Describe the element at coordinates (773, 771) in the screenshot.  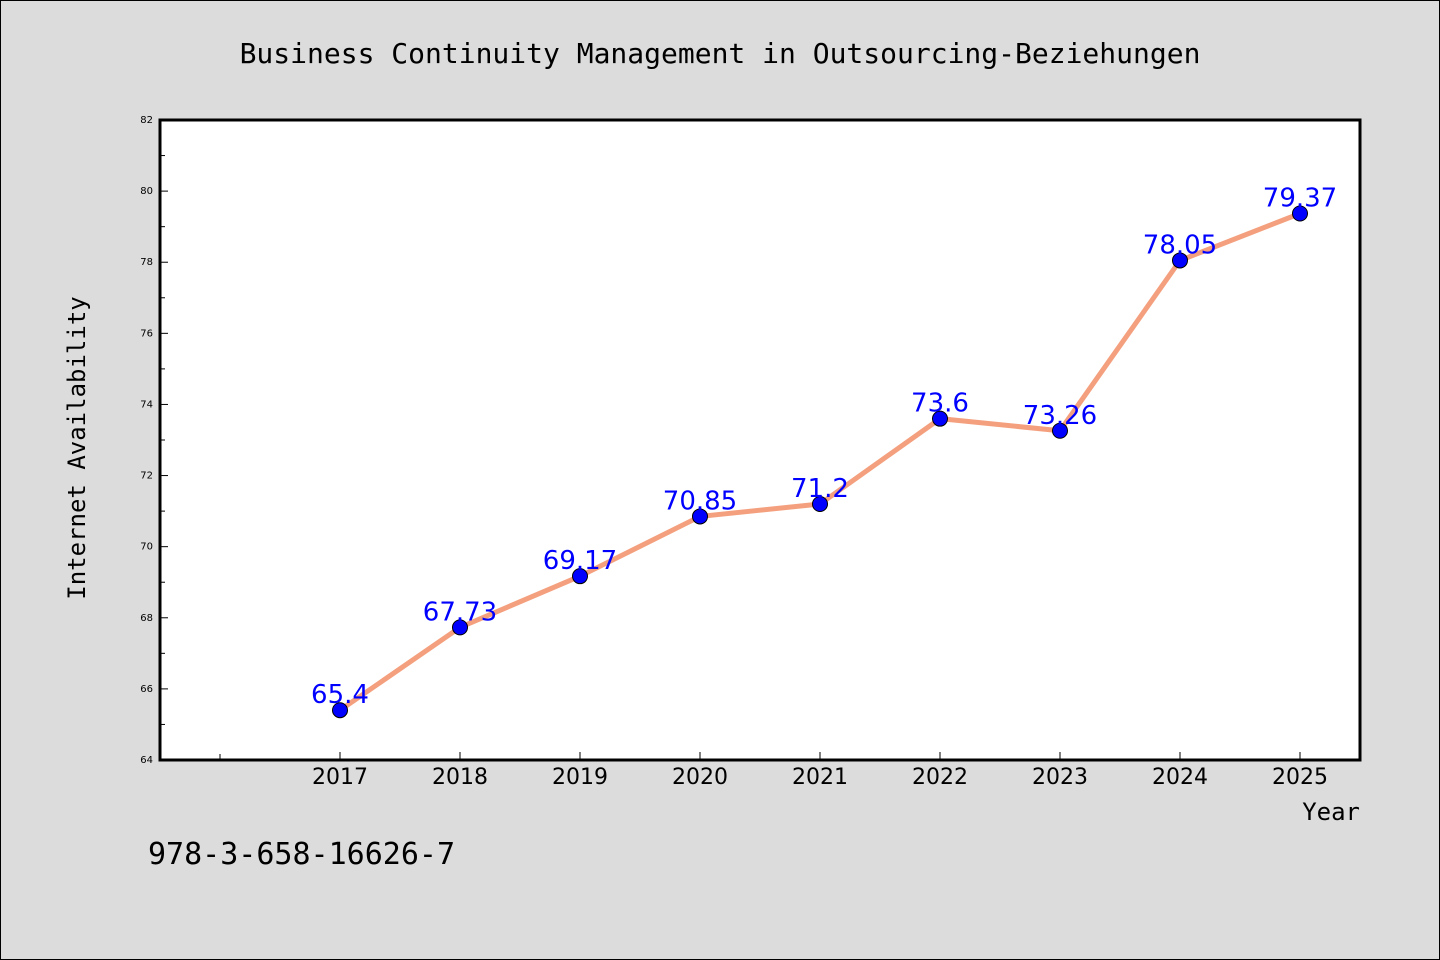
I see `x-axis: 2017 2018 2019 2020 2021 2022 2023 2024 2025` at that location.